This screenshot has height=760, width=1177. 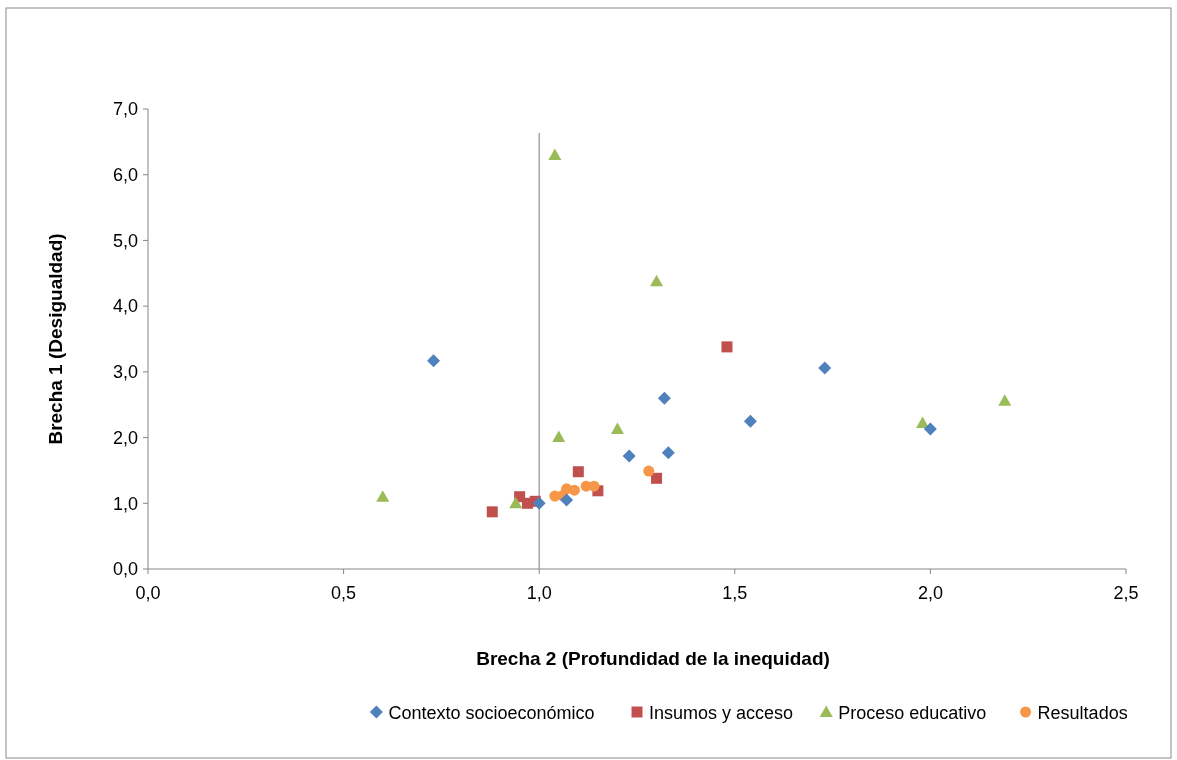 I want to click on y-tick-label: 5,0, so click(x=125, y=240).